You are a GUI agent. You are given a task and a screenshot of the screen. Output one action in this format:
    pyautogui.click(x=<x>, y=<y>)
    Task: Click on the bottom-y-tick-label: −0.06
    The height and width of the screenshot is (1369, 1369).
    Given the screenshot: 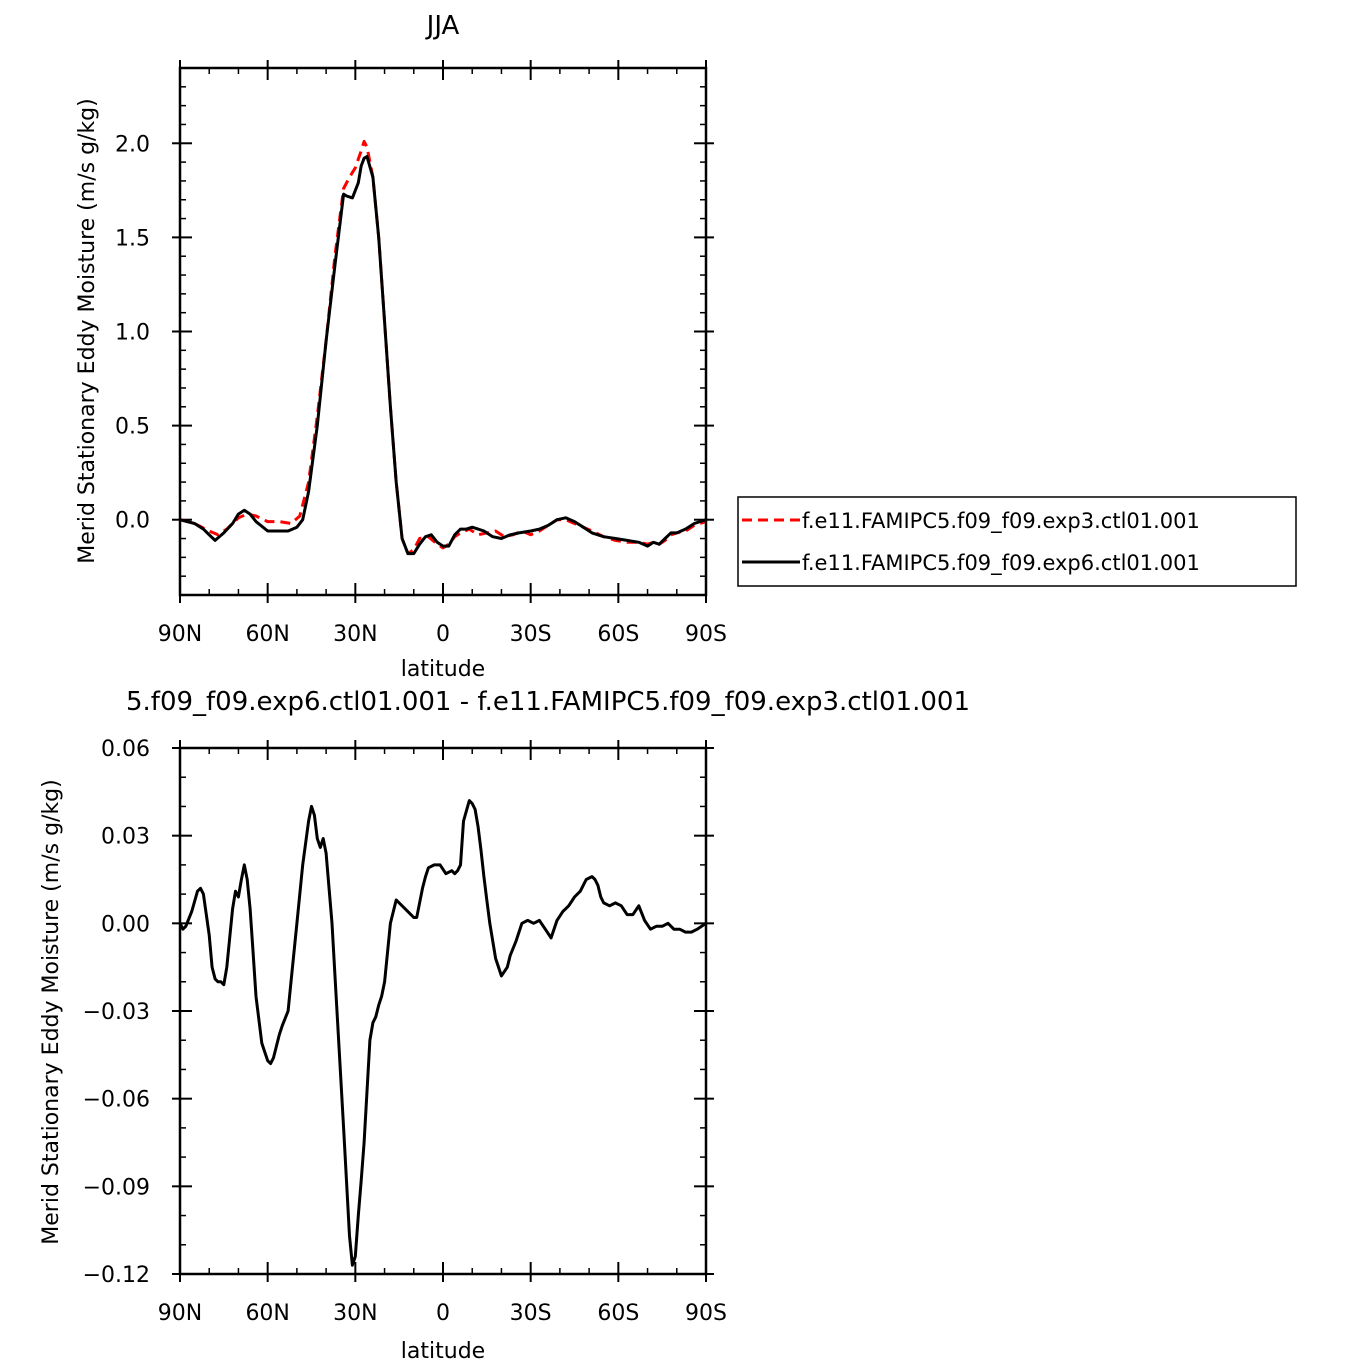 What is the action you would take?
    pyautogui.click(x=116, y=1100)
    